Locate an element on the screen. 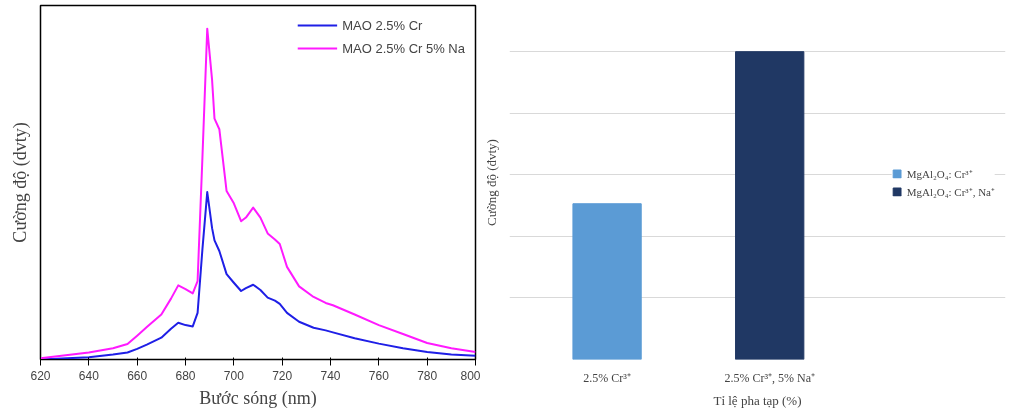  legend-label: MAO 2.5% Cr 5% Na is located at coordinates (403, 48).